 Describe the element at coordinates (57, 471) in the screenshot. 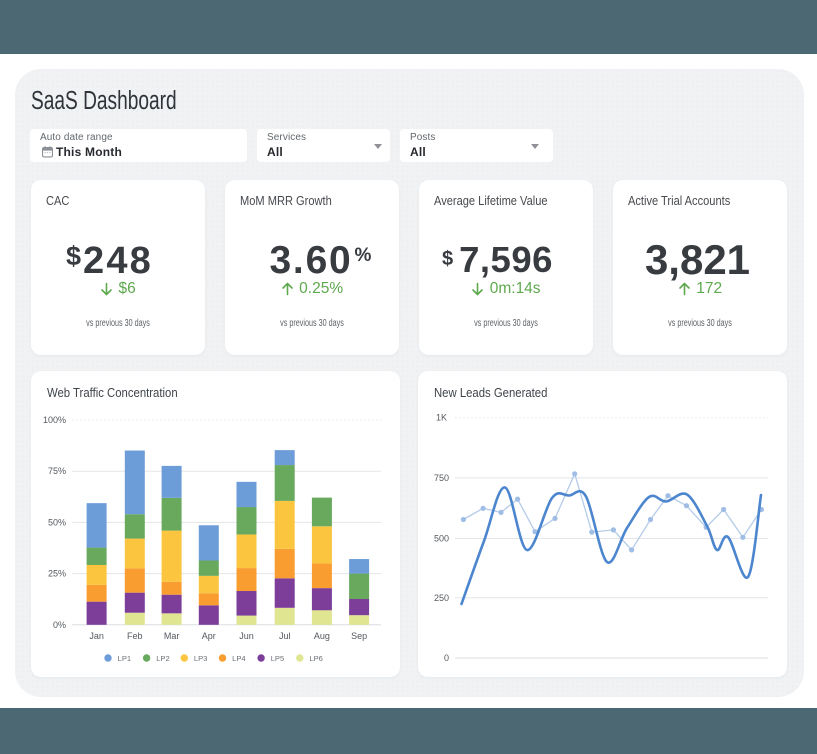

I see `svg-text: 75%` at that location.